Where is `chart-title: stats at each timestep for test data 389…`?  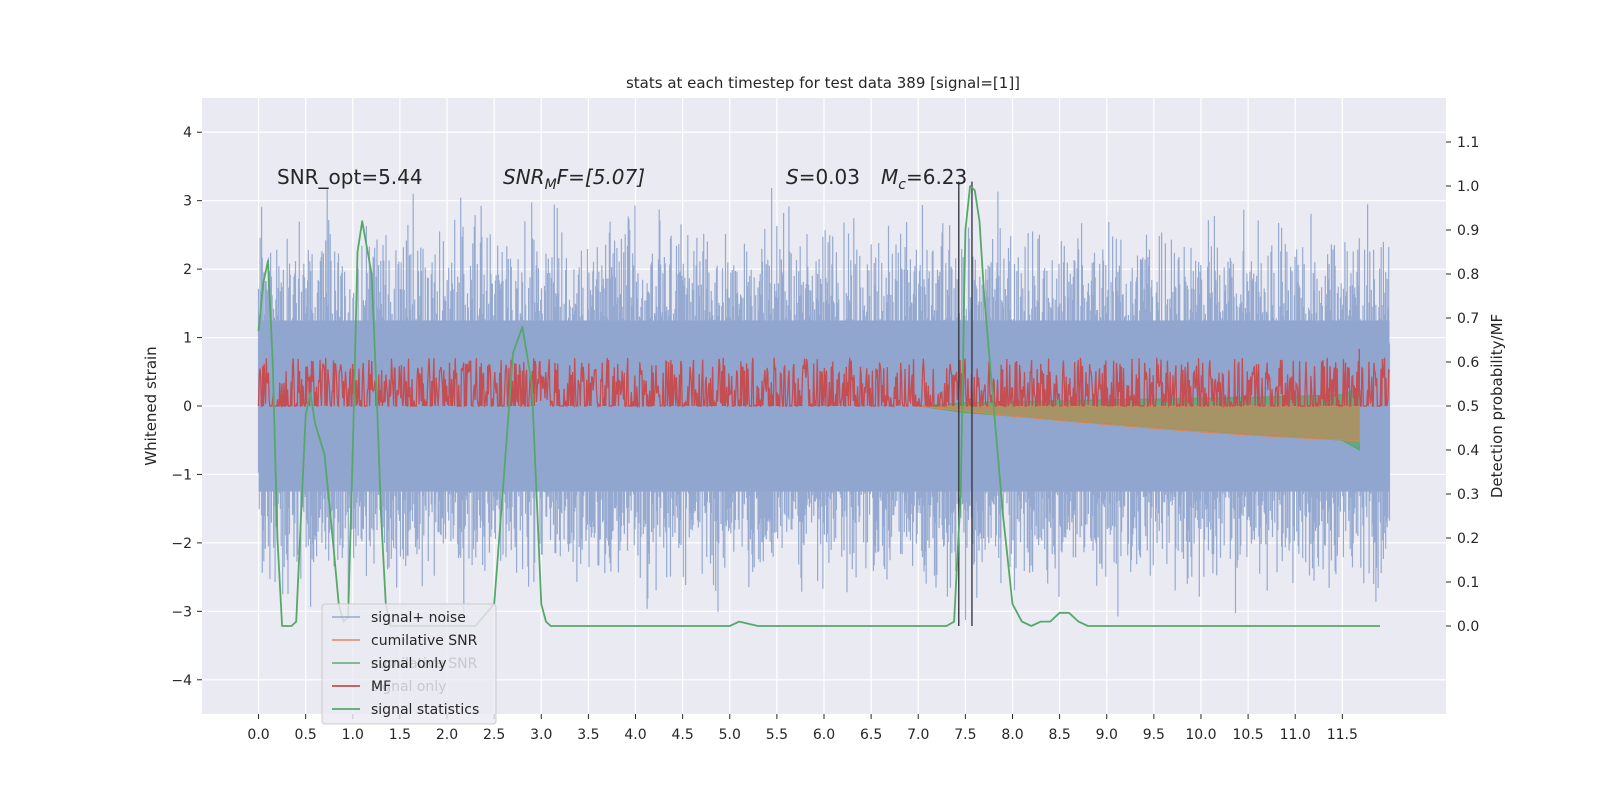
chart-title: stats at each timestep for test data 389… is located at coordinates (823, 83).